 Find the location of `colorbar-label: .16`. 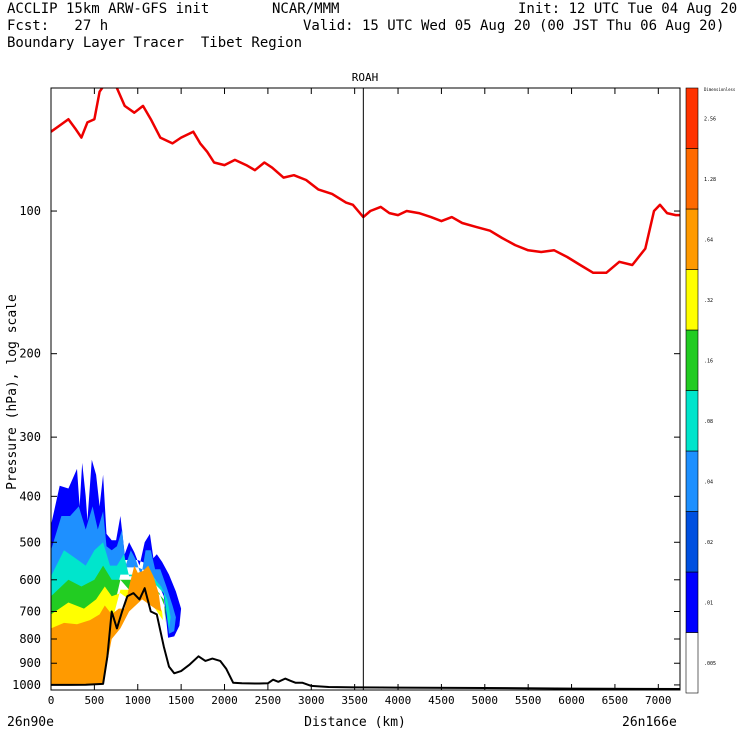

colorbar-label: .16 is located at coordinates (708, 361).